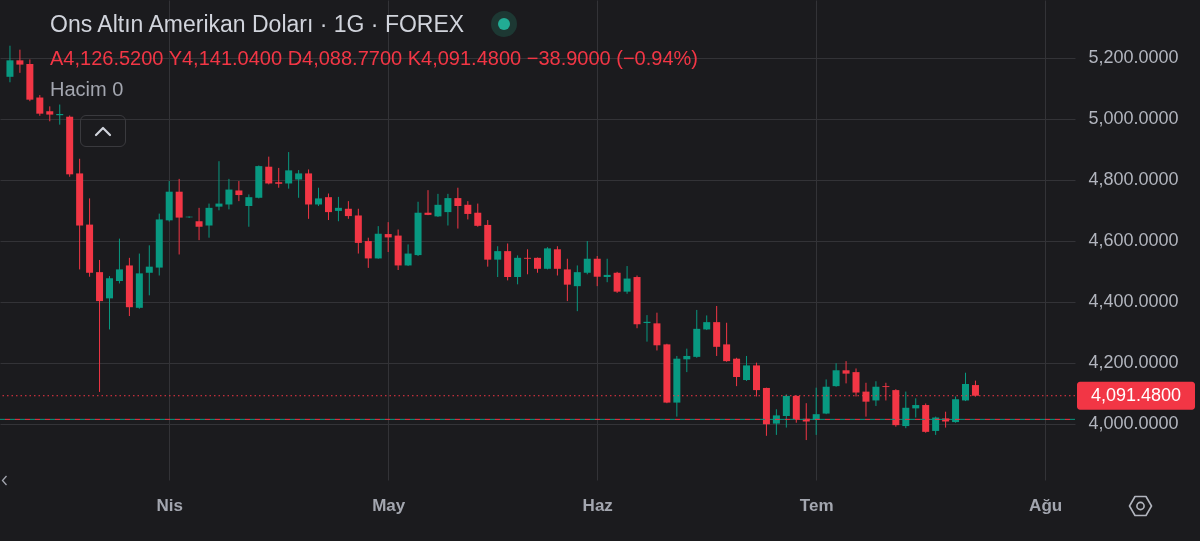 The width and height of the screenshot is (1200, 541). I want to click on annotation: Hacim 0, so click(87, 89).